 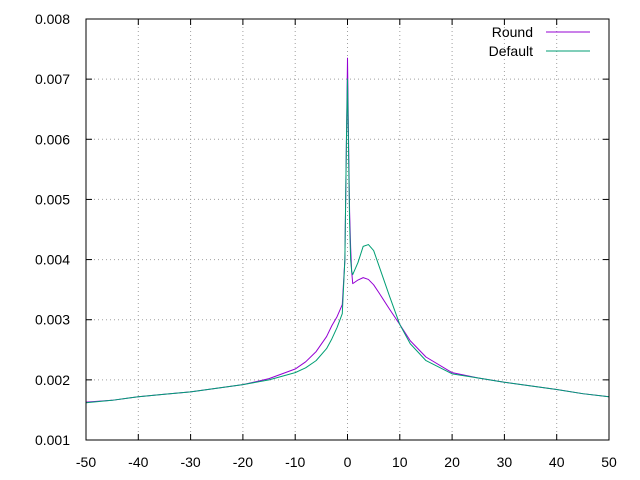 I want to click on y-tick-label: 0.004, so click(x=52, y=260).